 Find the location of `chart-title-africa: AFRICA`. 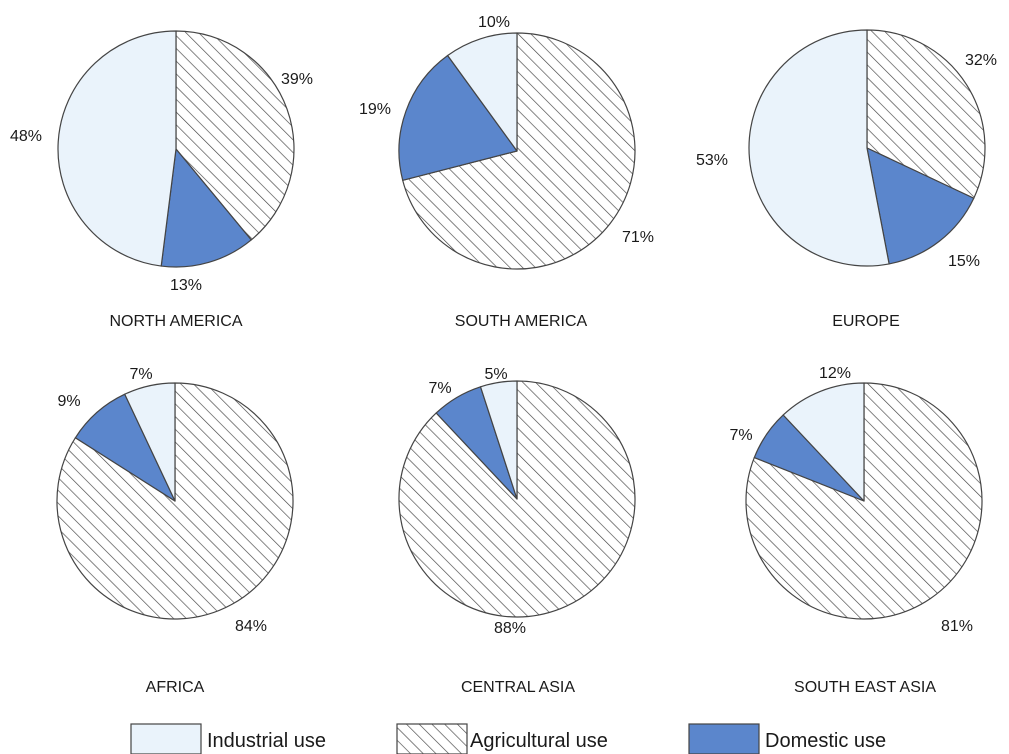

chart-title-africa: AFRICA is located at coordinates (175, 687).